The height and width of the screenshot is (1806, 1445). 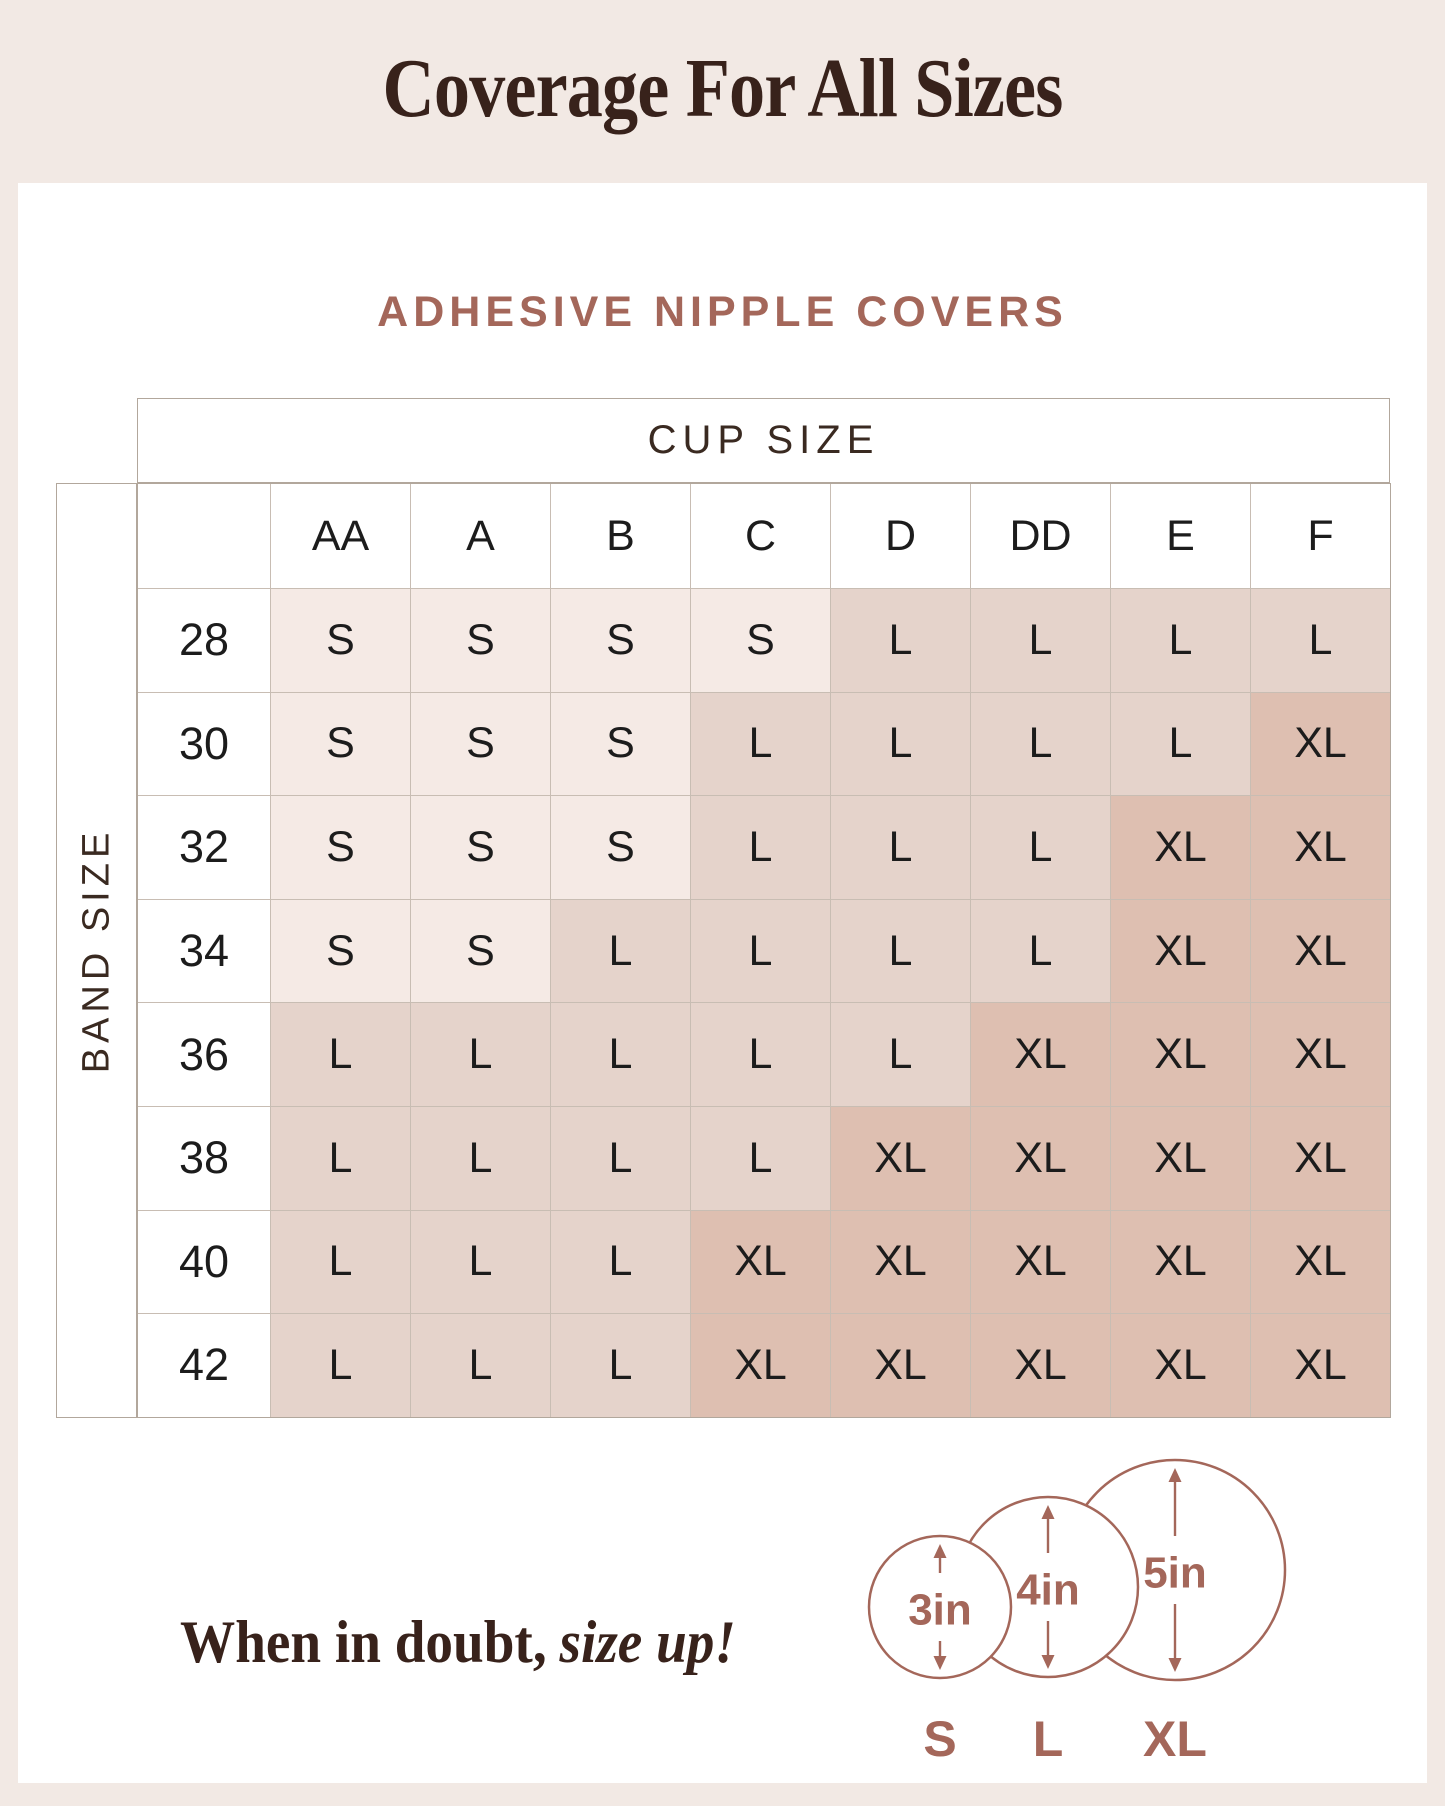 What do you see at coordinates (204, 951) in the screenshot?
I see `band-size-row-header: 34` at bounding box center [204, 951].